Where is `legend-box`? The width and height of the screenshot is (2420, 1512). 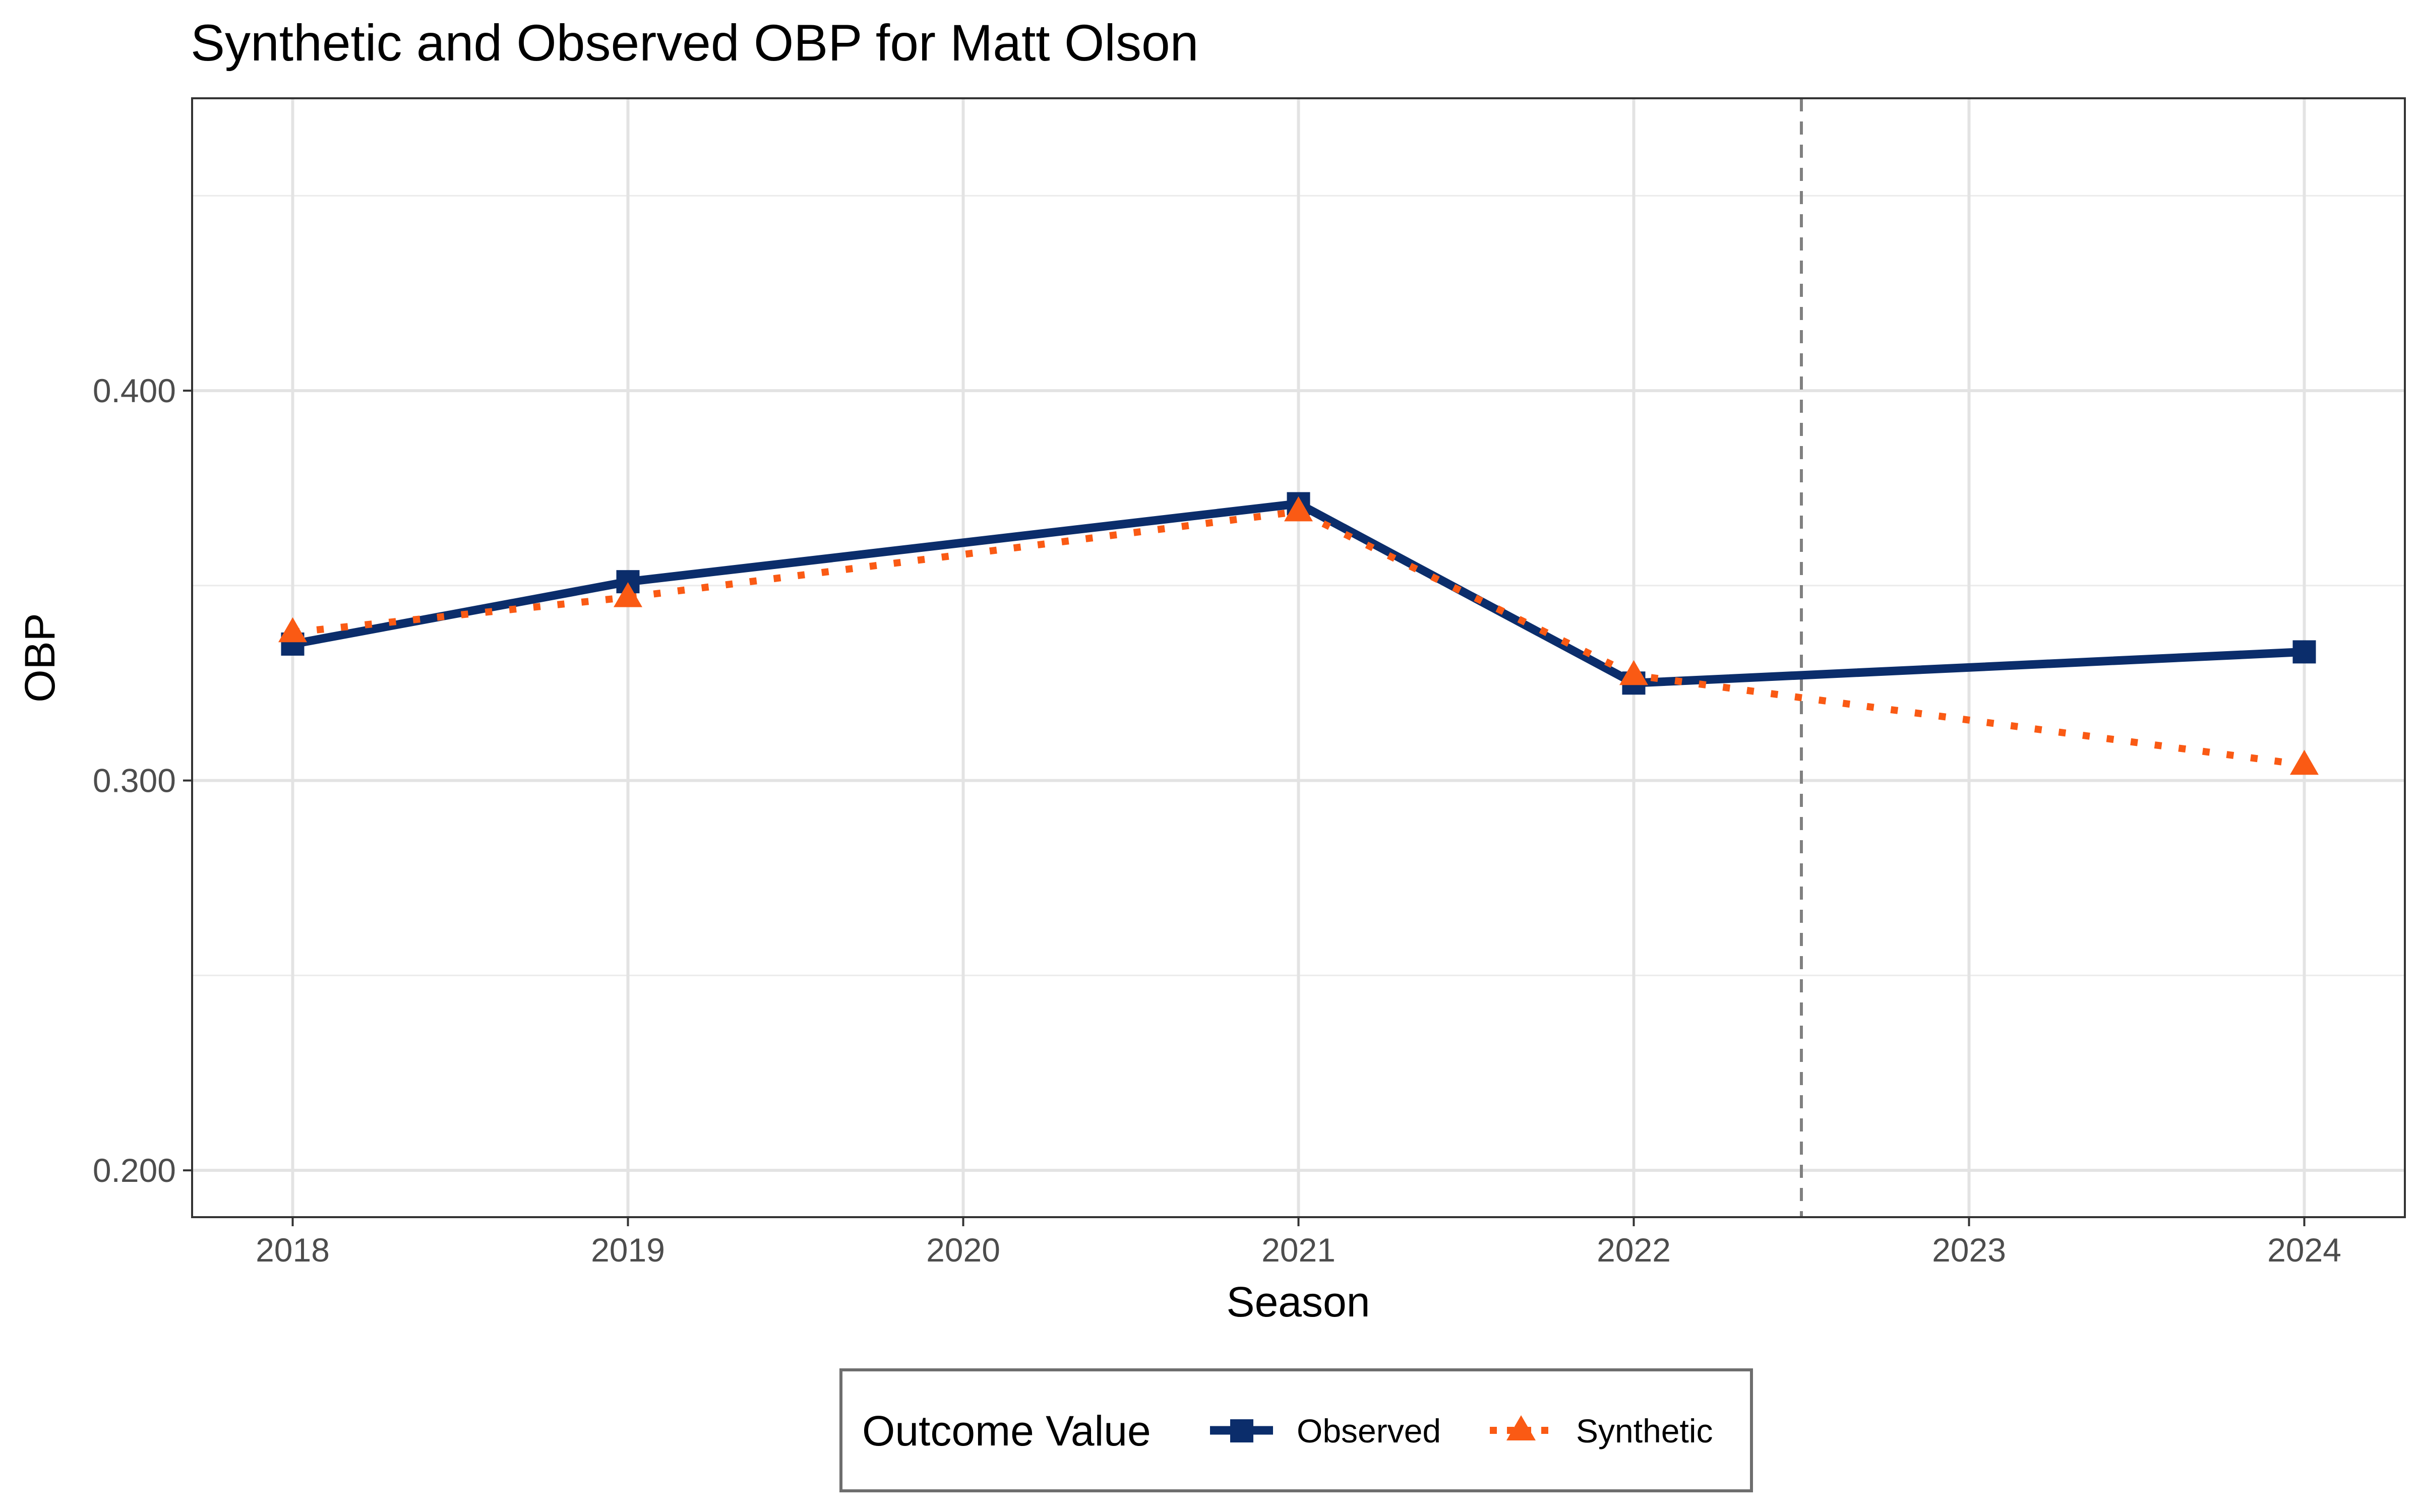
legend-box is located at coordinates (1296, 1430).